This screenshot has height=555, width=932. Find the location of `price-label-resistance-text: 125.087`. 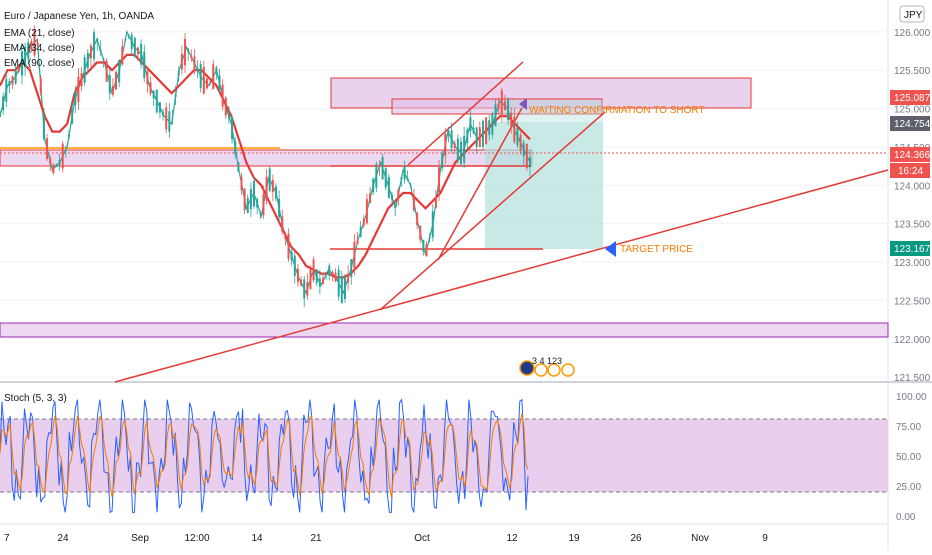

price-label-resistance-text: 125.087 is located at coordinates (912, 98).